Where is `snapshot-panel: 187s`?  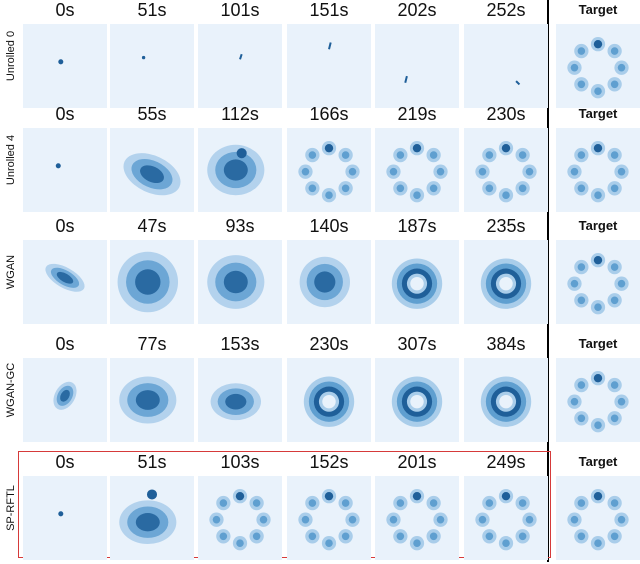
snapshot-panel: 187s is located at coordinates (417, 271).